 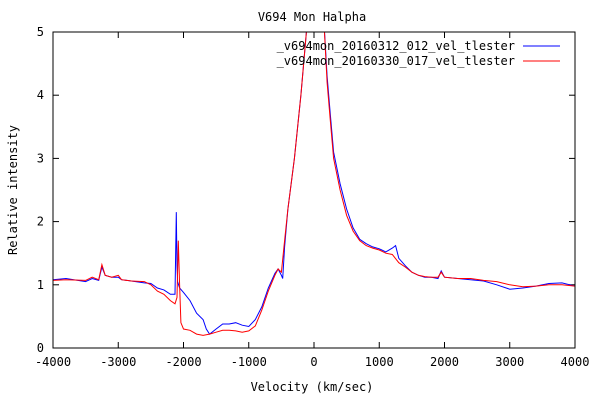 What do you see at coordinates (40, 285) in the screenshot?
I see `y-tick-label: 1` at bounding box center [40, 285].